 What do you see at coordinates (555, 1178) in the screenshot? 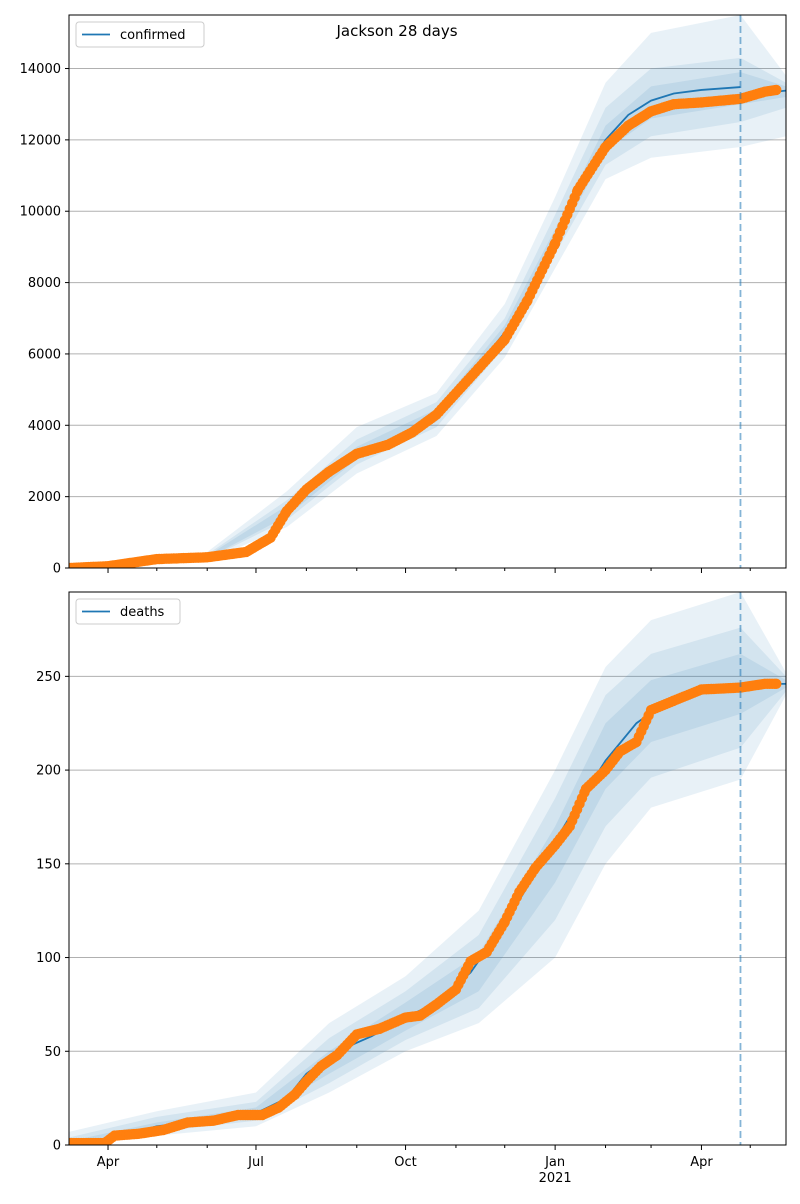
I see `x-year-label: 2021` at bounding box center [555, 1178].